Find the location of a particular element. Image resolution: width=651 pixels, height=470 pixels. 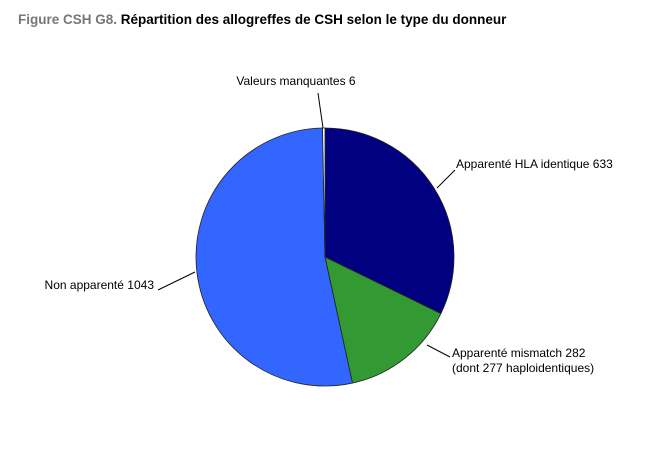

category-label: Apparenté HLA identique is located at coordinates (523, 164).